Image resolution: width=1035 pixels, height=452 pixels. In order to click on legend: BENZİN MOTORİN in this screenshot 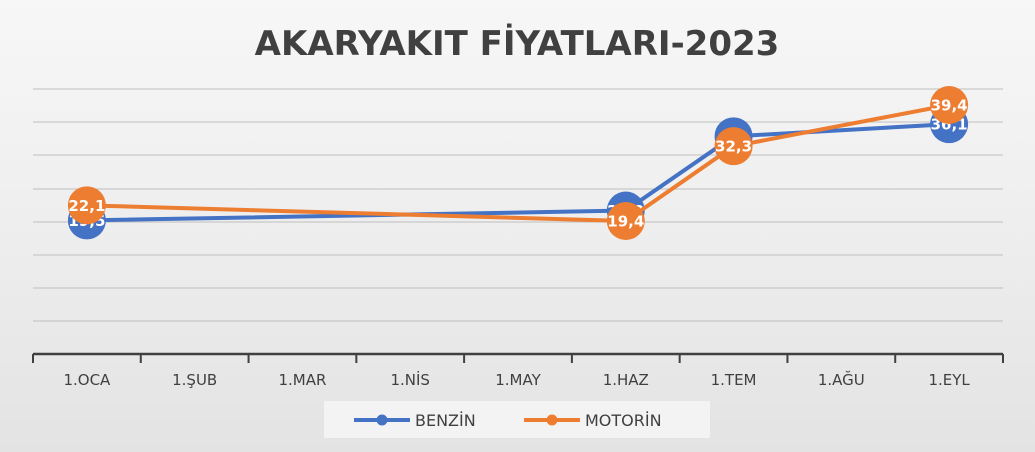, I will do `click(517, 419)`.